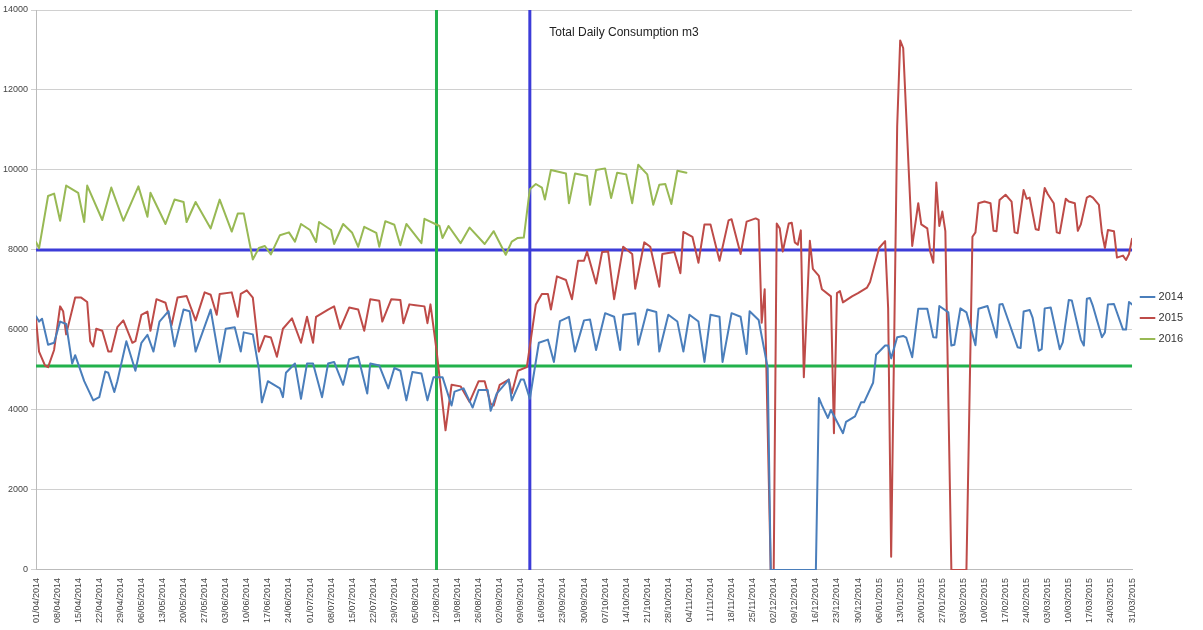 The width and height of the screenshot is (1203, 630). I want to click on x-tick-label: 01/07/2014, so click(309, 600).